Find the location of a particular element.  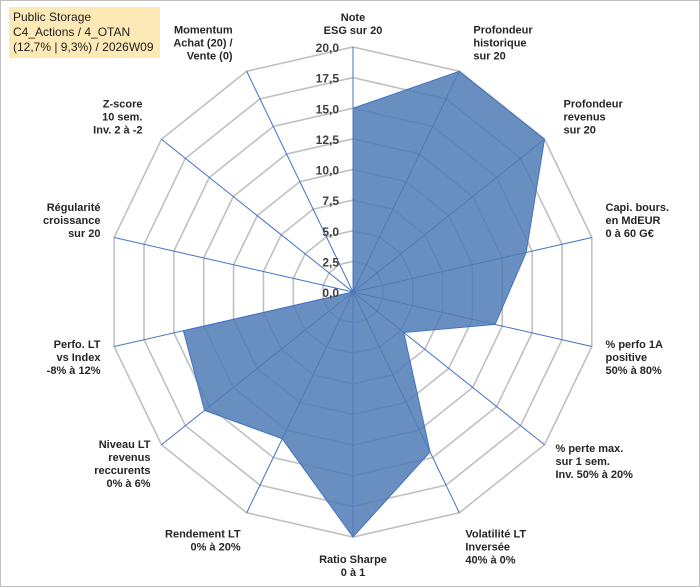

tick-label: 10,0 is located at coordinates (328, 171).